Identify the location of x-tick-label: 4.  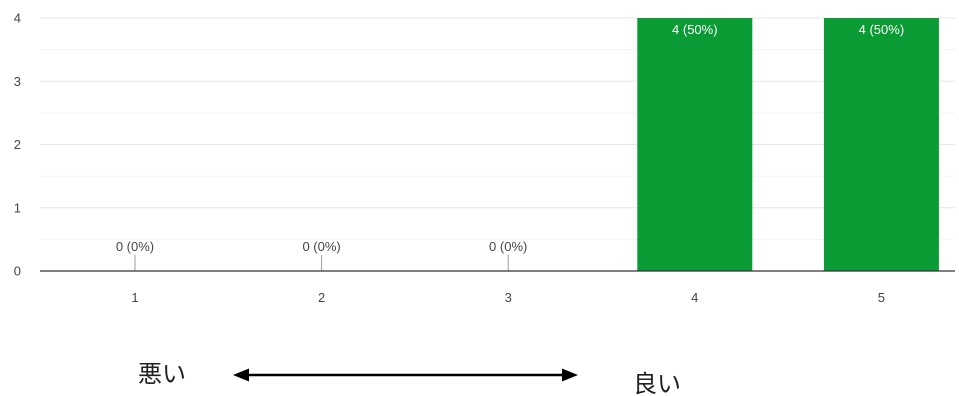
(694, 297).